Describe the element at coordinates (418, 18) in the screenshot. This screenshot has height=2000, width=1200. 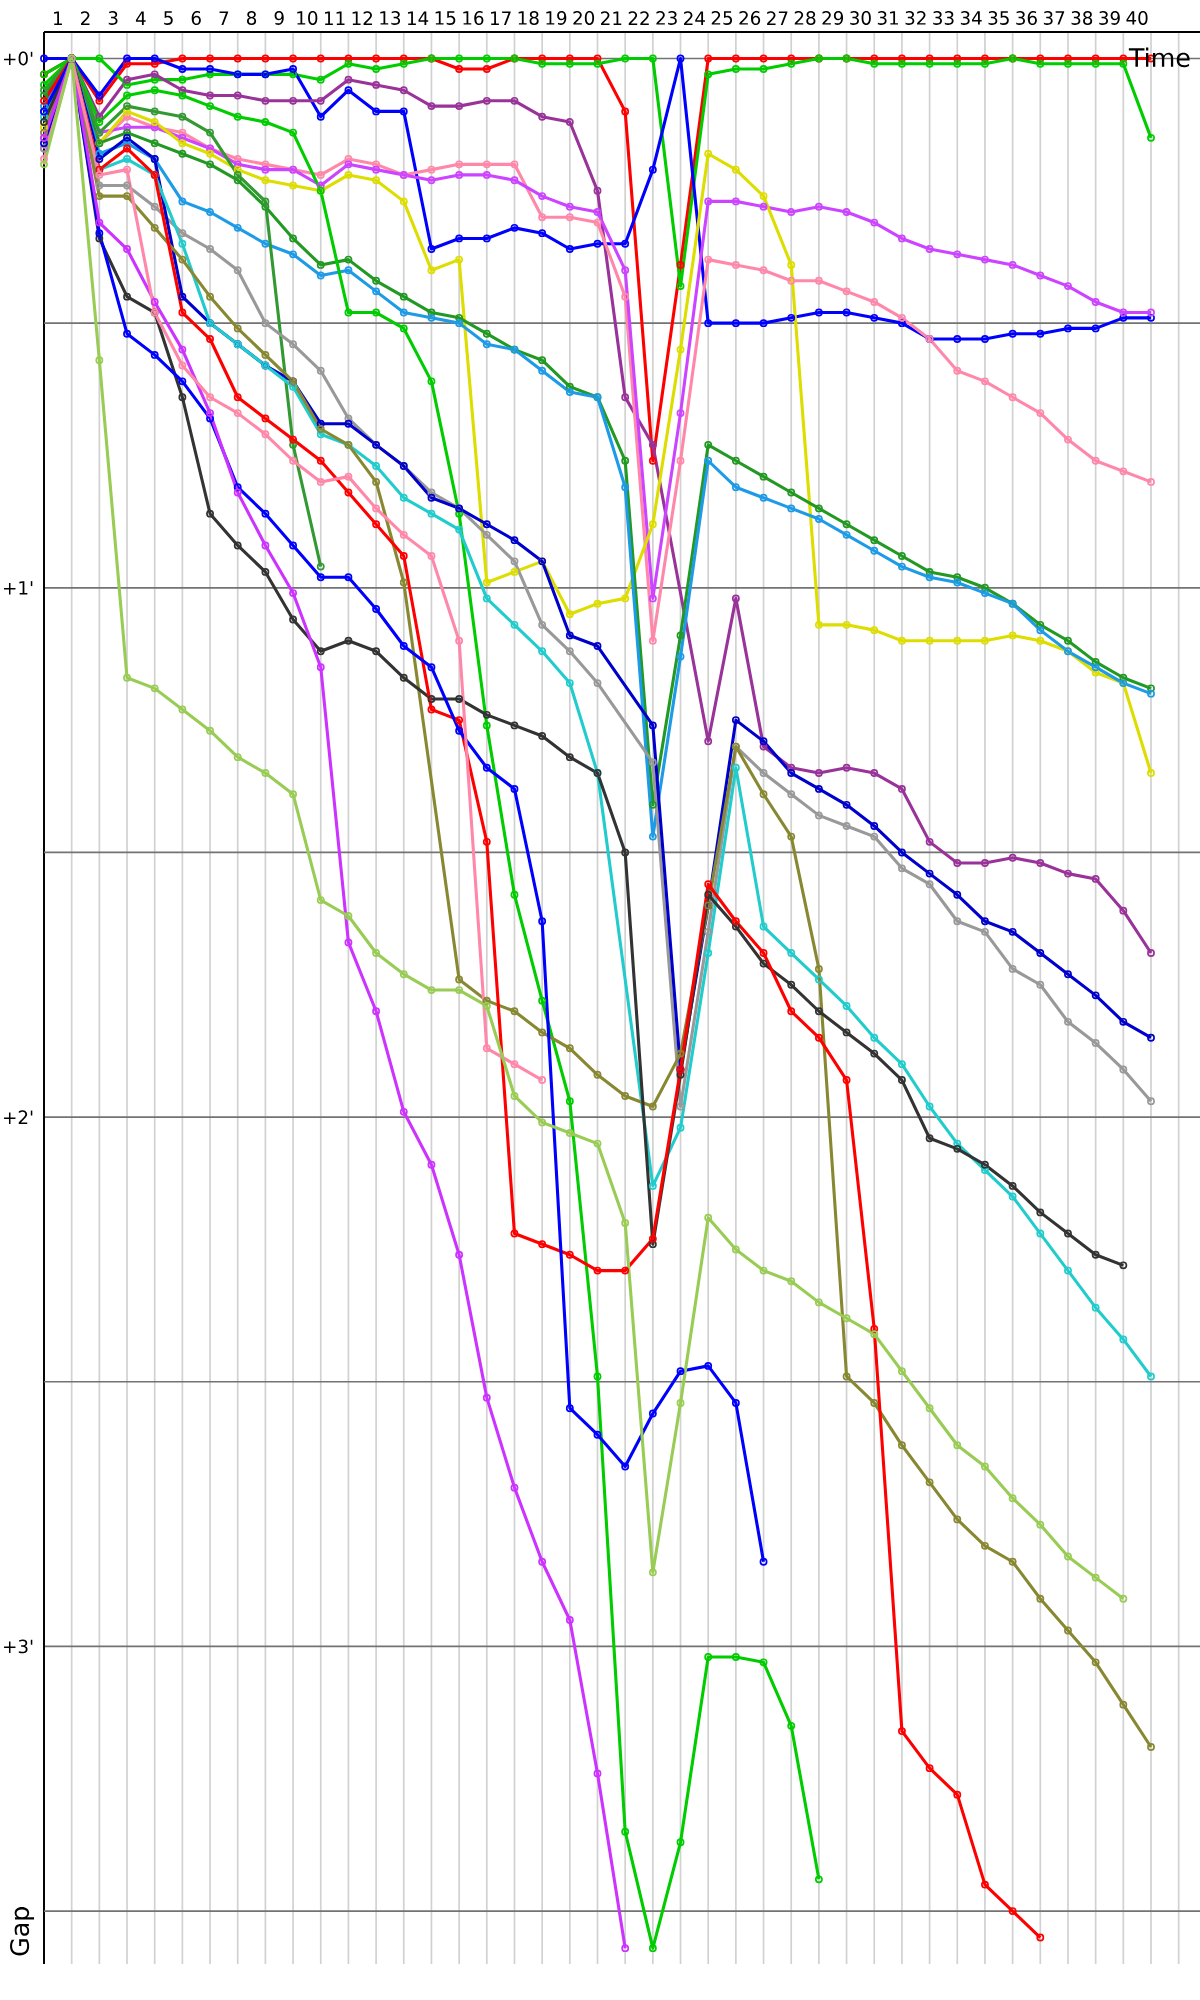
I see `x-tick-label: 14` at that location.